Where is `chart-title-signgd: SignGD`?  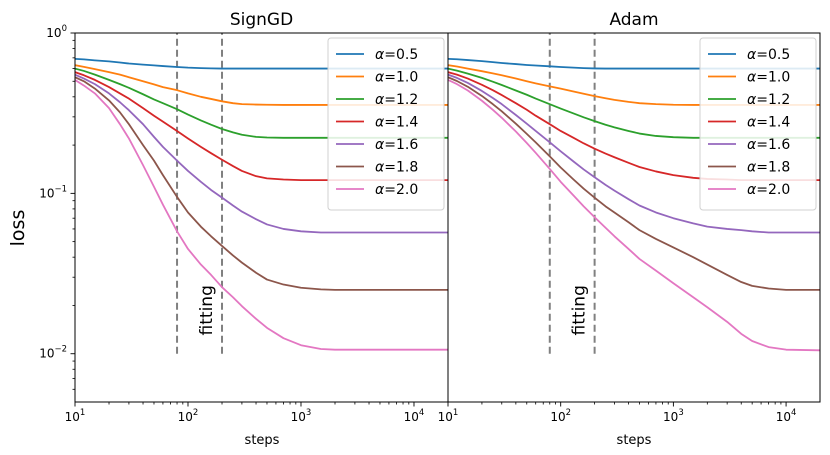 chart-title-signgd: SignGD is located at coordinates (261, 20).